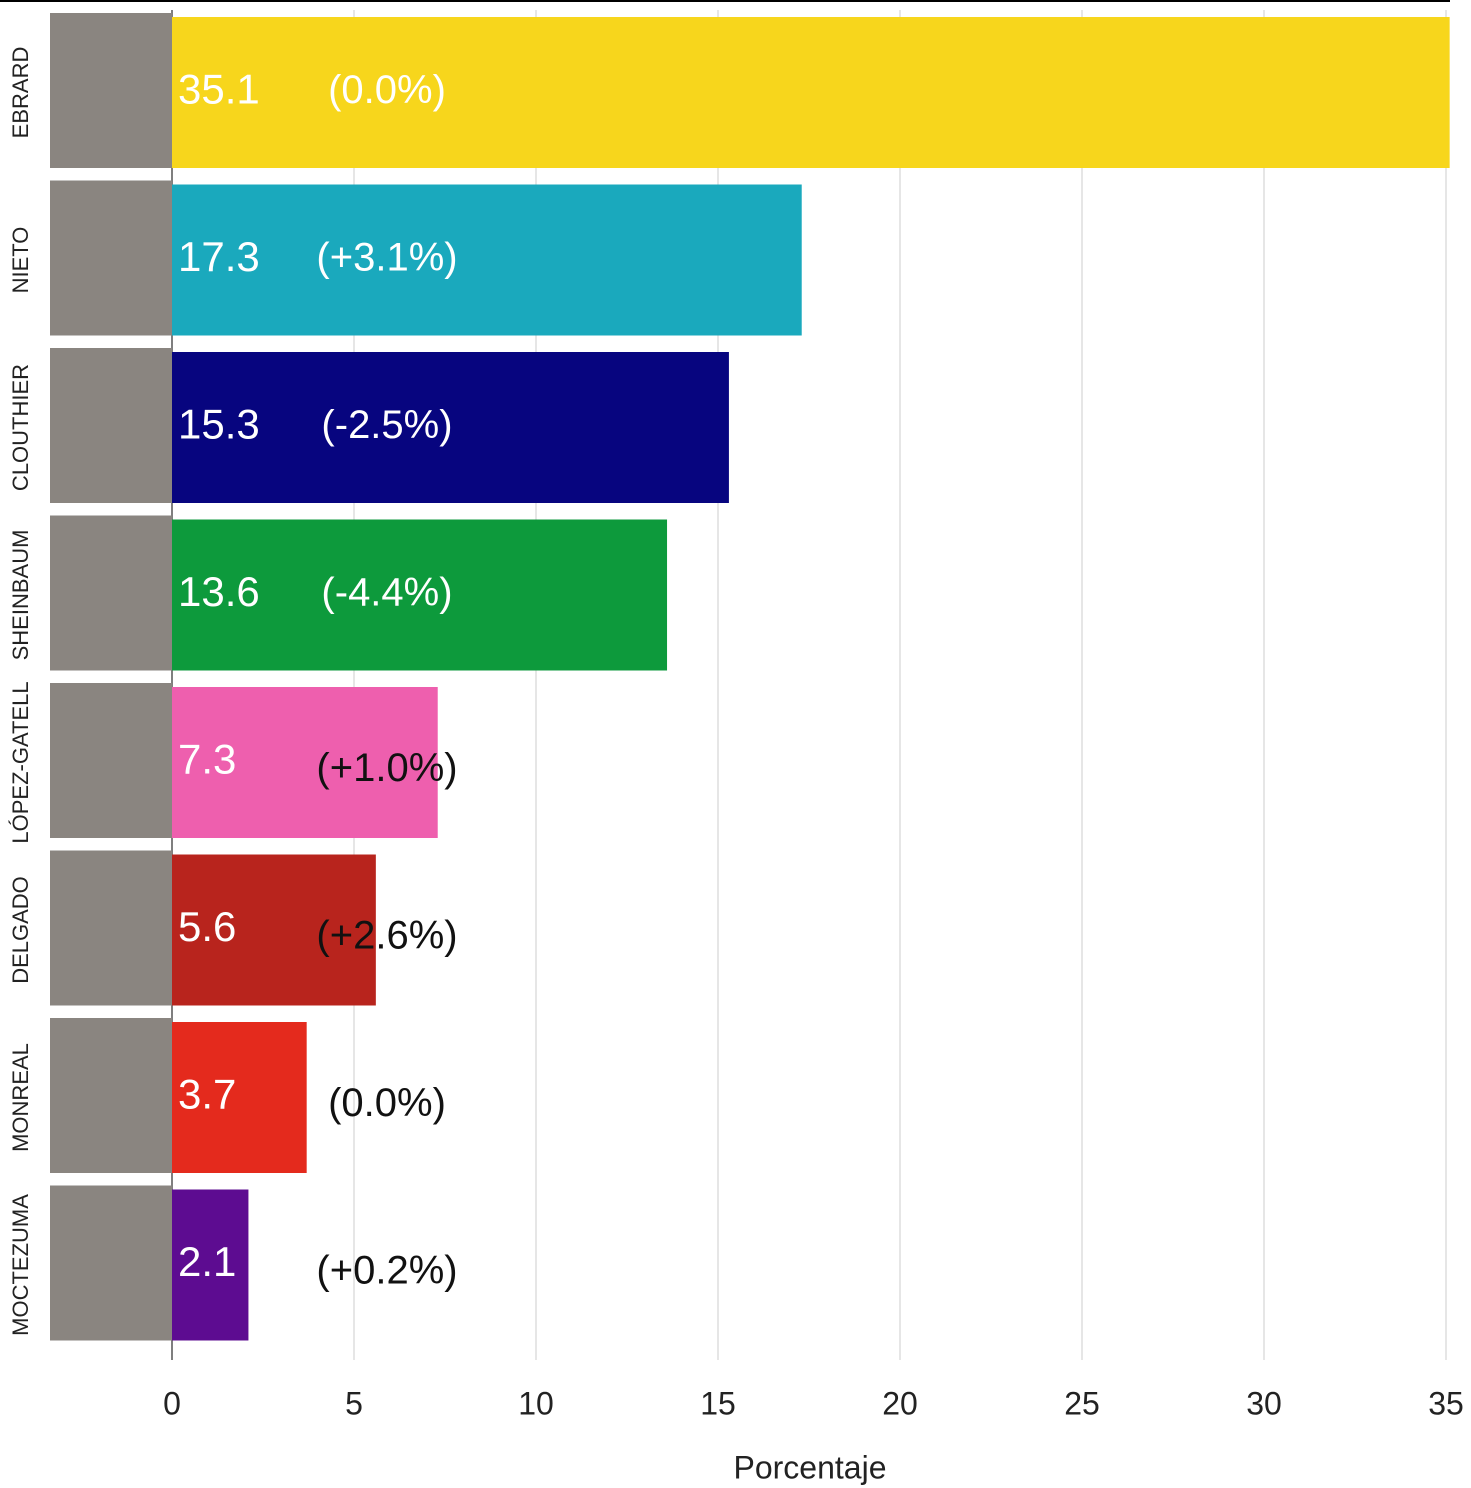  I want to click on annotation: (+3.1%), so click(386, 258).